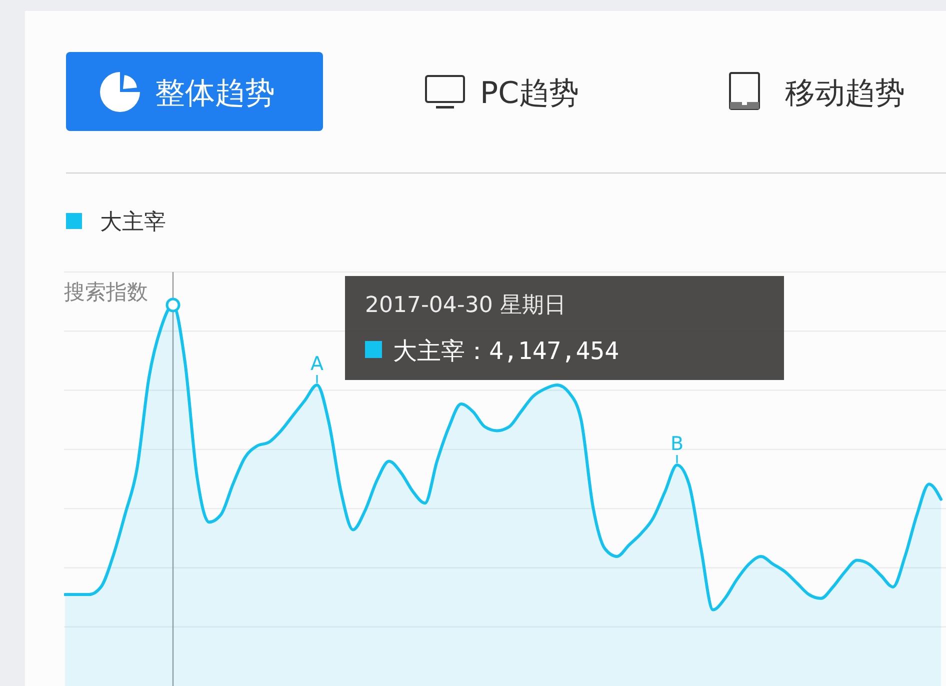 The height and width of the screenshot is (686, 946). What do you see at coordinates (465, 305) in the screenshot?
I see `annotation: 2017-04-30 星期日` at bounding box center [465, 305].